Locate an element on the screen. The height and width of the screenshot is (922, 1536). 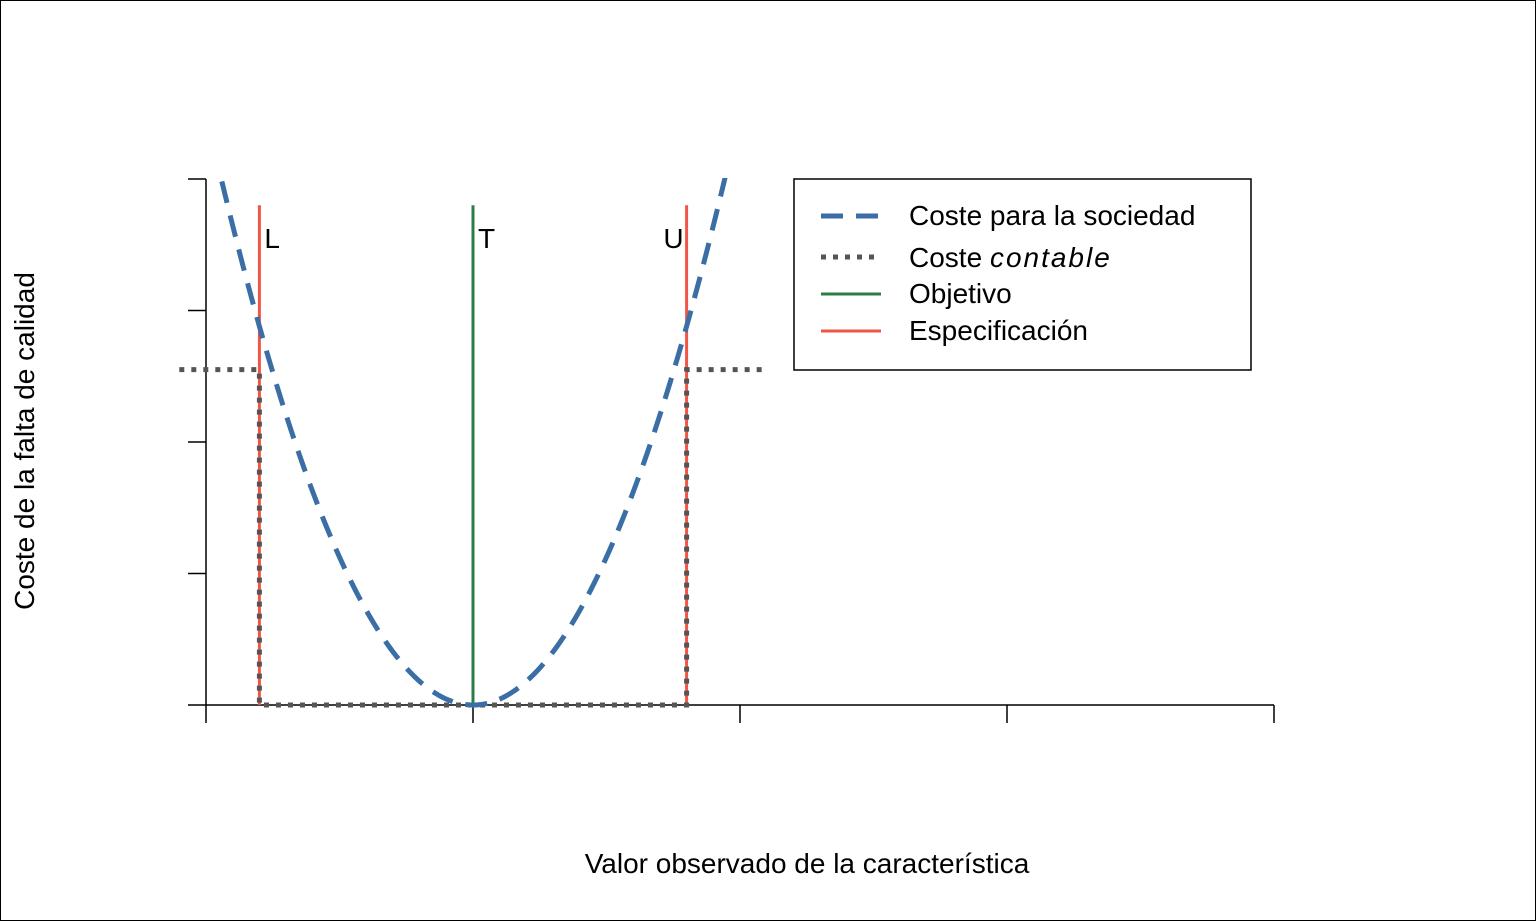
legend-label-society-cost: Coste para la sociedad is located at coordinates (1052, 215).